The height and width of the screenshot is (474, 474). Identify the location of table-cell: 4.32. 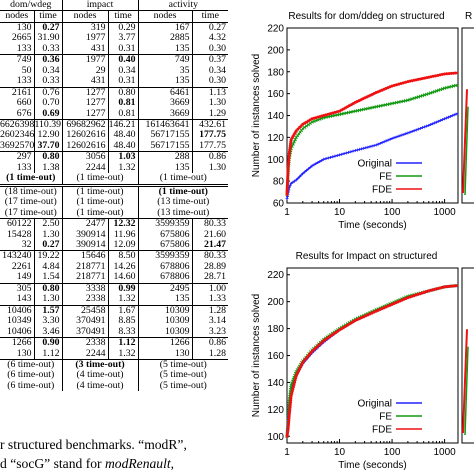
(210, 38).